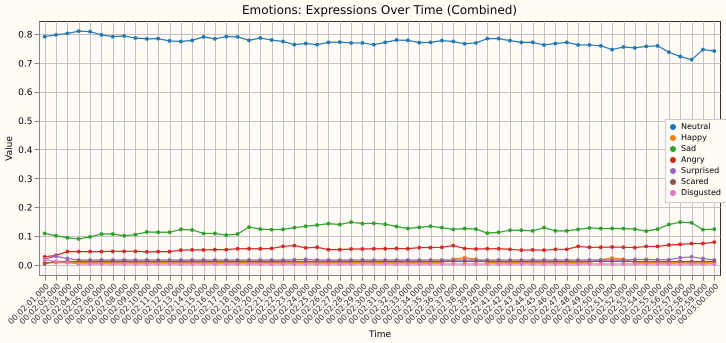  I want to click on legend-label: Disgusted, so click(701, 192).